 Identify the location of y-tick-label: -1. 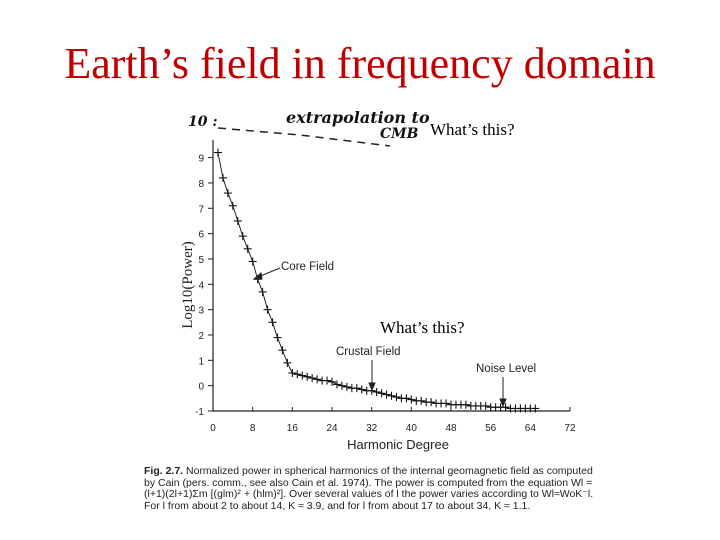
(199, 412).